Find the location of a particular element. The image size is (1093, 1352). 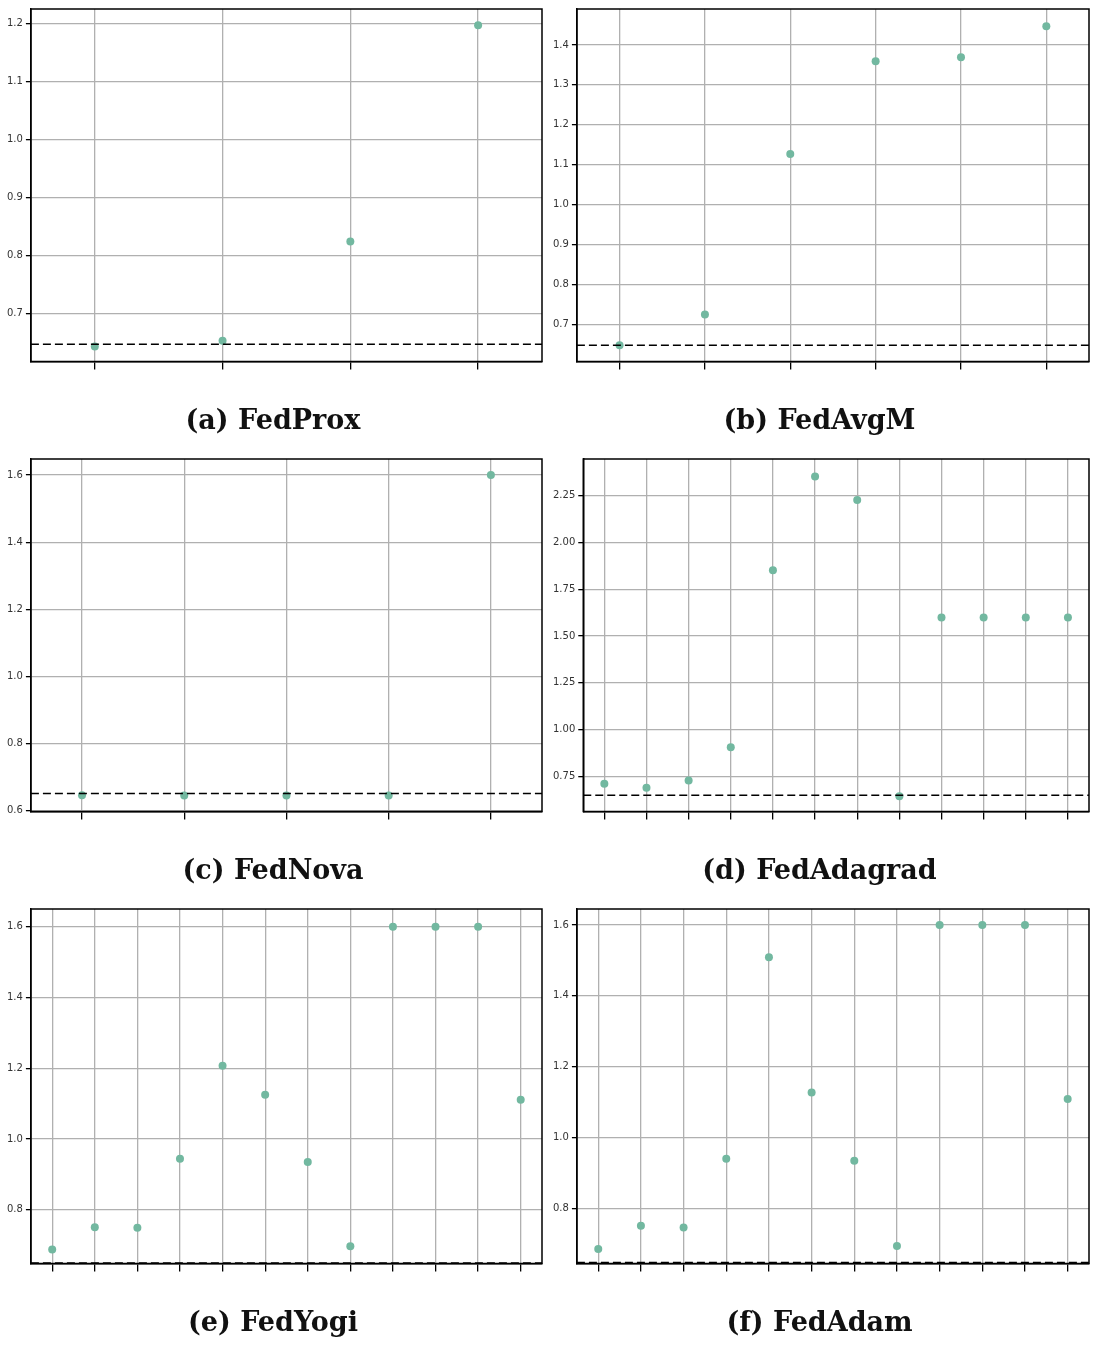

text: (b) FedAvgM is located at coordinates (819, 419).